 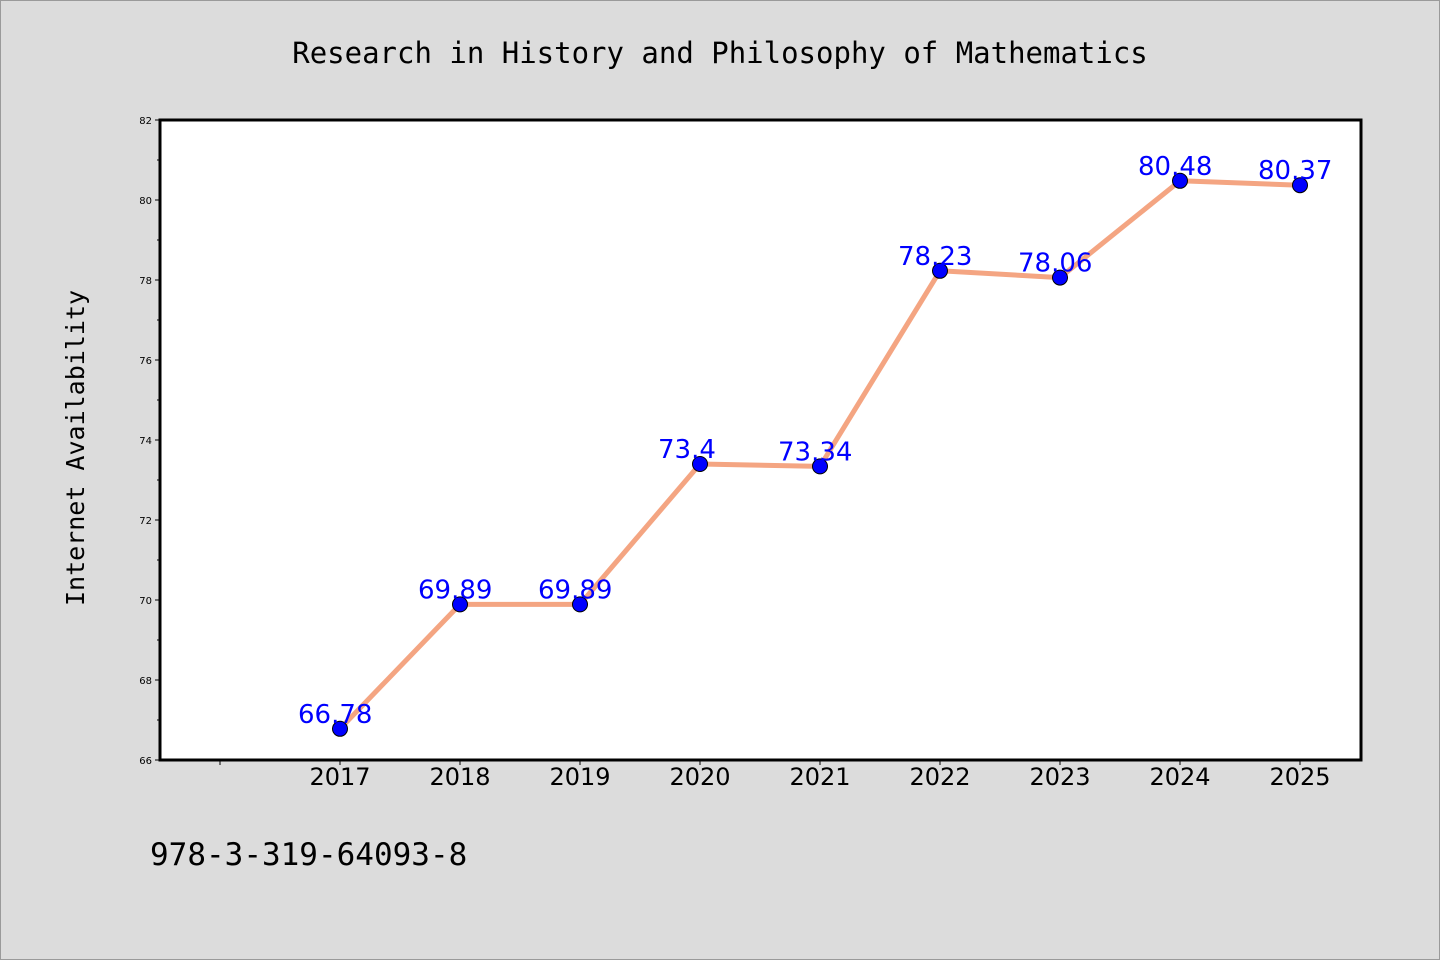 I want to click on x-tick-label: 2020, so click(x=699, y=777).